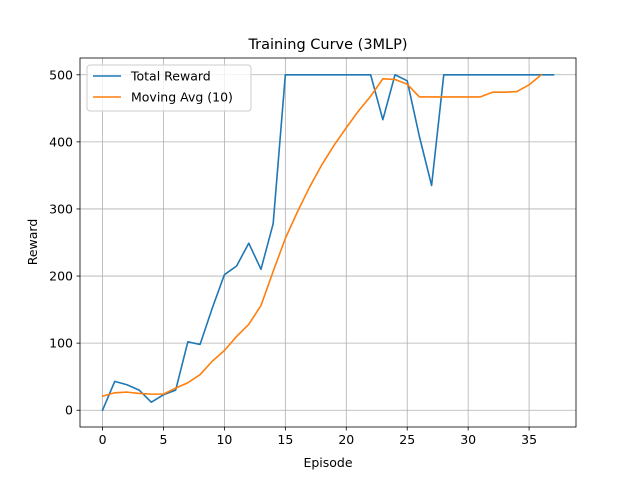 Image resolution: width=640 pixels, height=485 pixels. Describe the element at coordinates (64, 242) in the screenshot. I see `y-axis: 0 100 200 300 400 500` at that location.